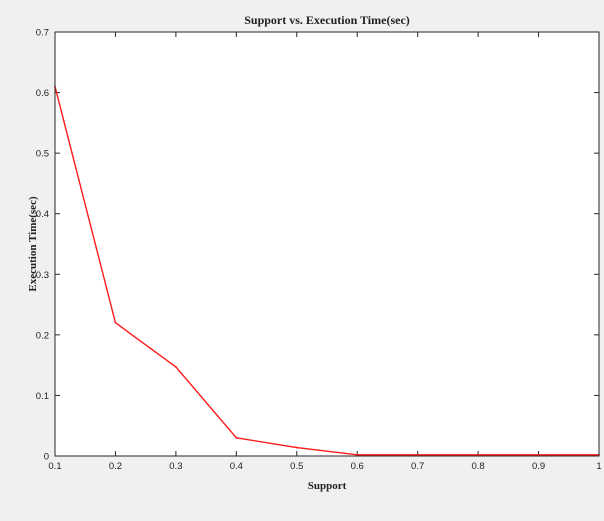  Describe the element at coordinates (42, 335) in the screenshot. I see `y-tick-label: 0.2` at that location.